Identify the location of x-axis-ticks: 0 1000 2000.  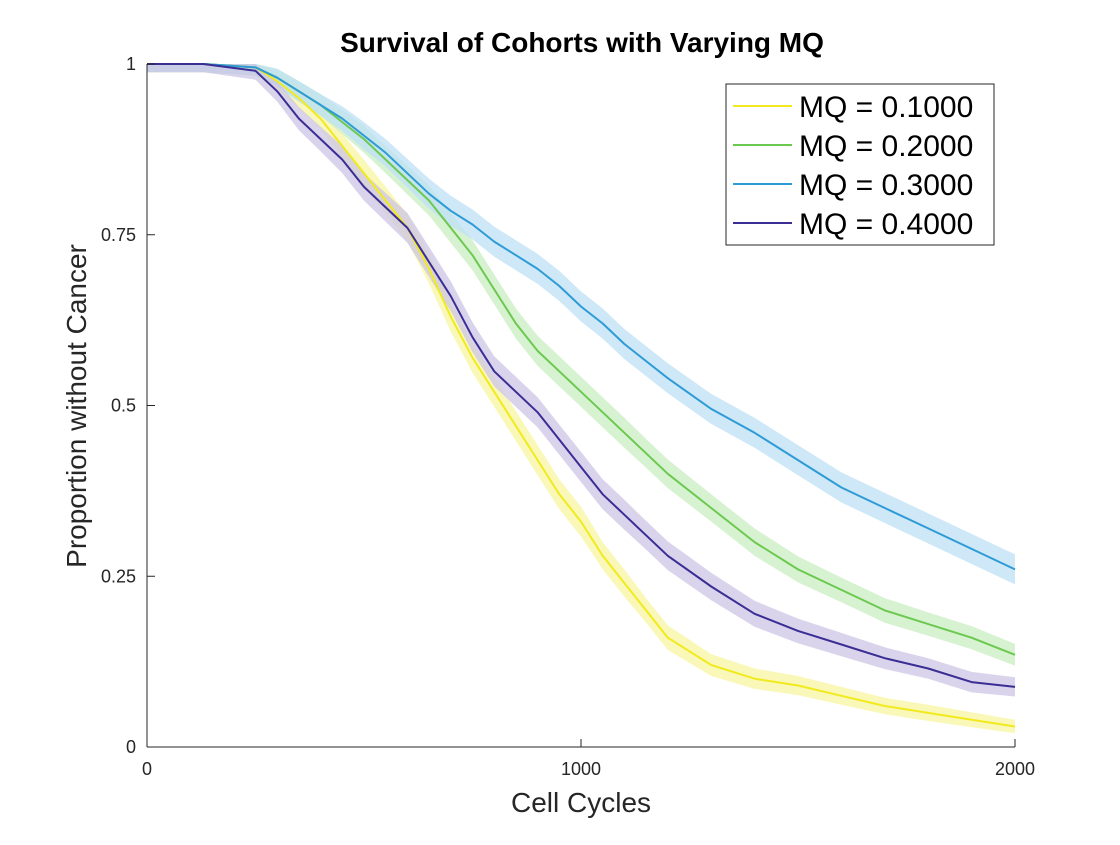
(588, 759).